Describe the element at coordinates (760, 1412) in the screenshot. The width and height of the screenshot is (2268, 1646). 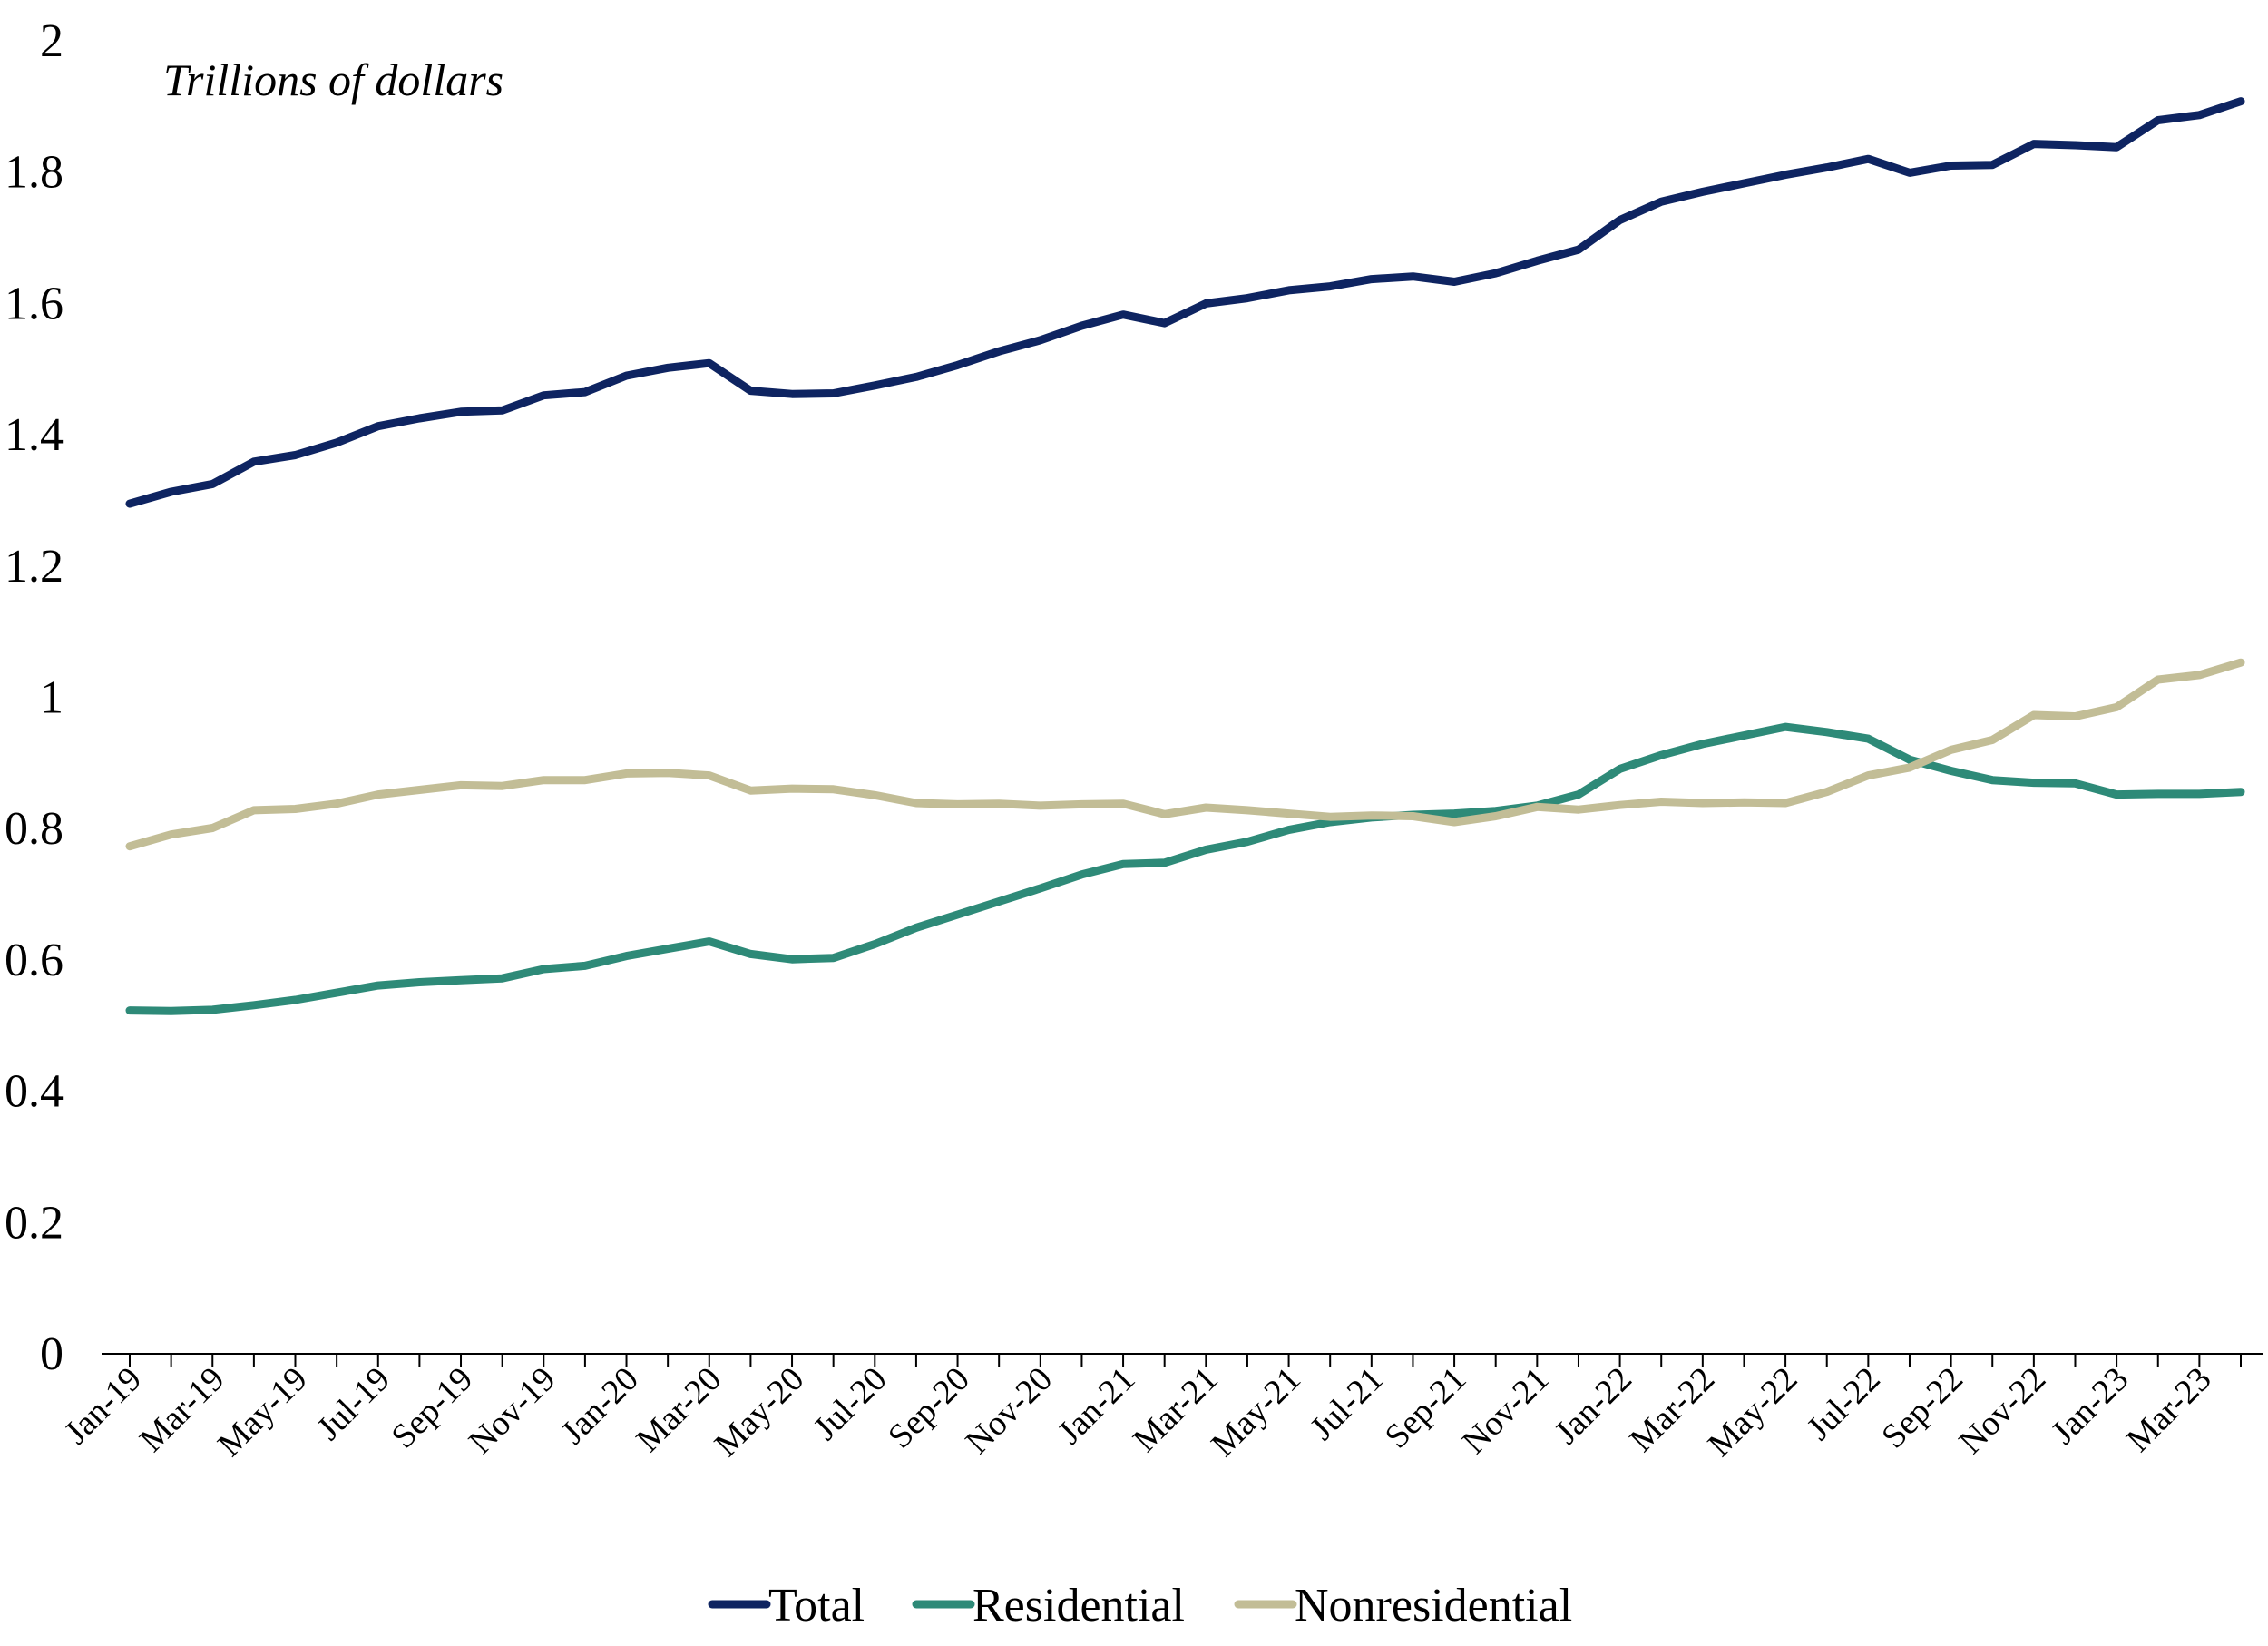
I see `x-tick-label: May-20` at that location.